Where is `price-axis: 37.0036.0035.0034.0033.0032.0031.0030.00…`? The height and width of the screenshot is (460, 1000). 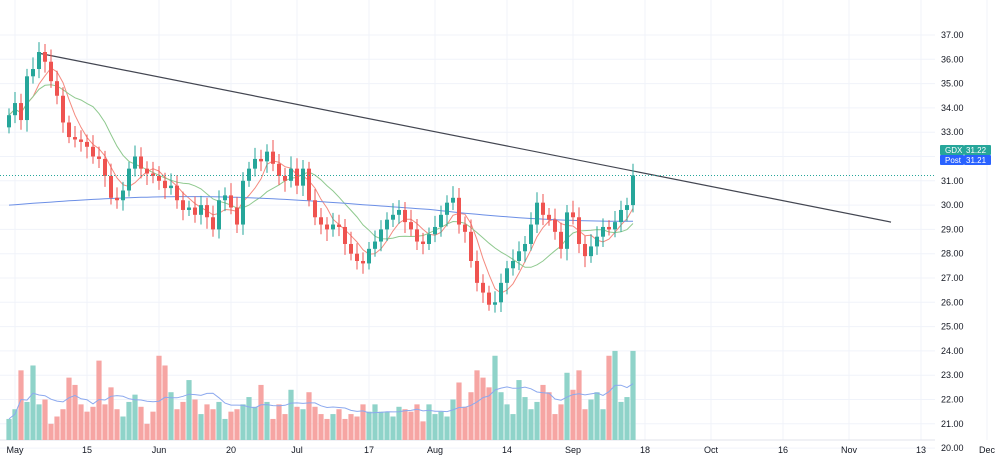
price-axis: 37.0036.0035.0034.0033.0032.0031.0030.00… is located at coordinates (952, 241).